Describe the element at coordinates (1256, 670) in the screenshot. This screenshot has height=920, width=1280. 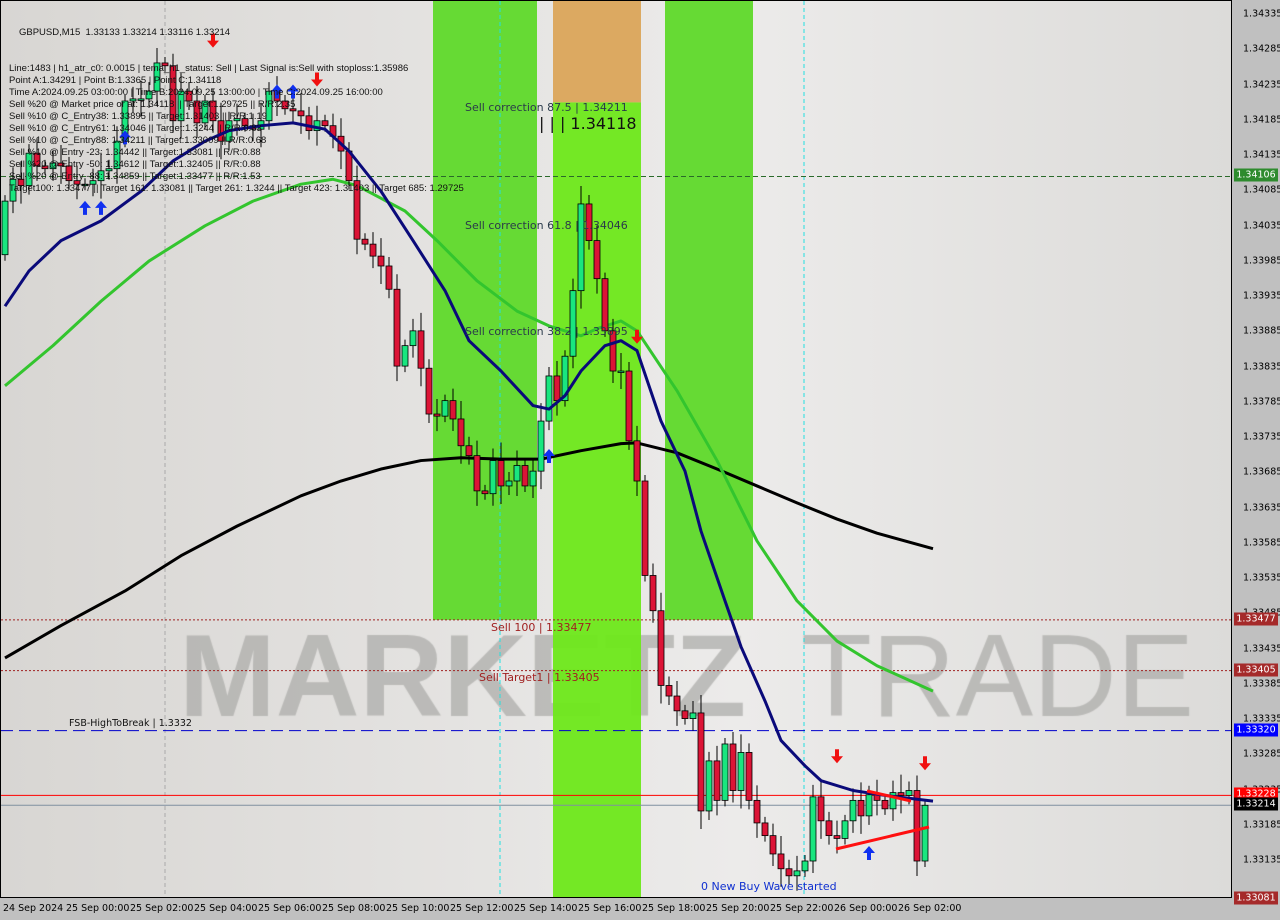
I see `price-tag: 1.33405` at that location.